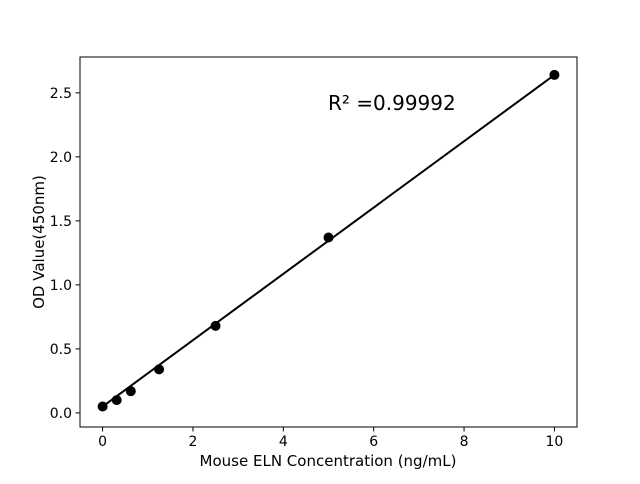 Image resolution: width=640 pixels, height=484 pixels. Describe the element at coordinates (328, 461) in the screenshot. I see `x-axis-label: Mouse ELN Concentration (ng/mL)` at that location.